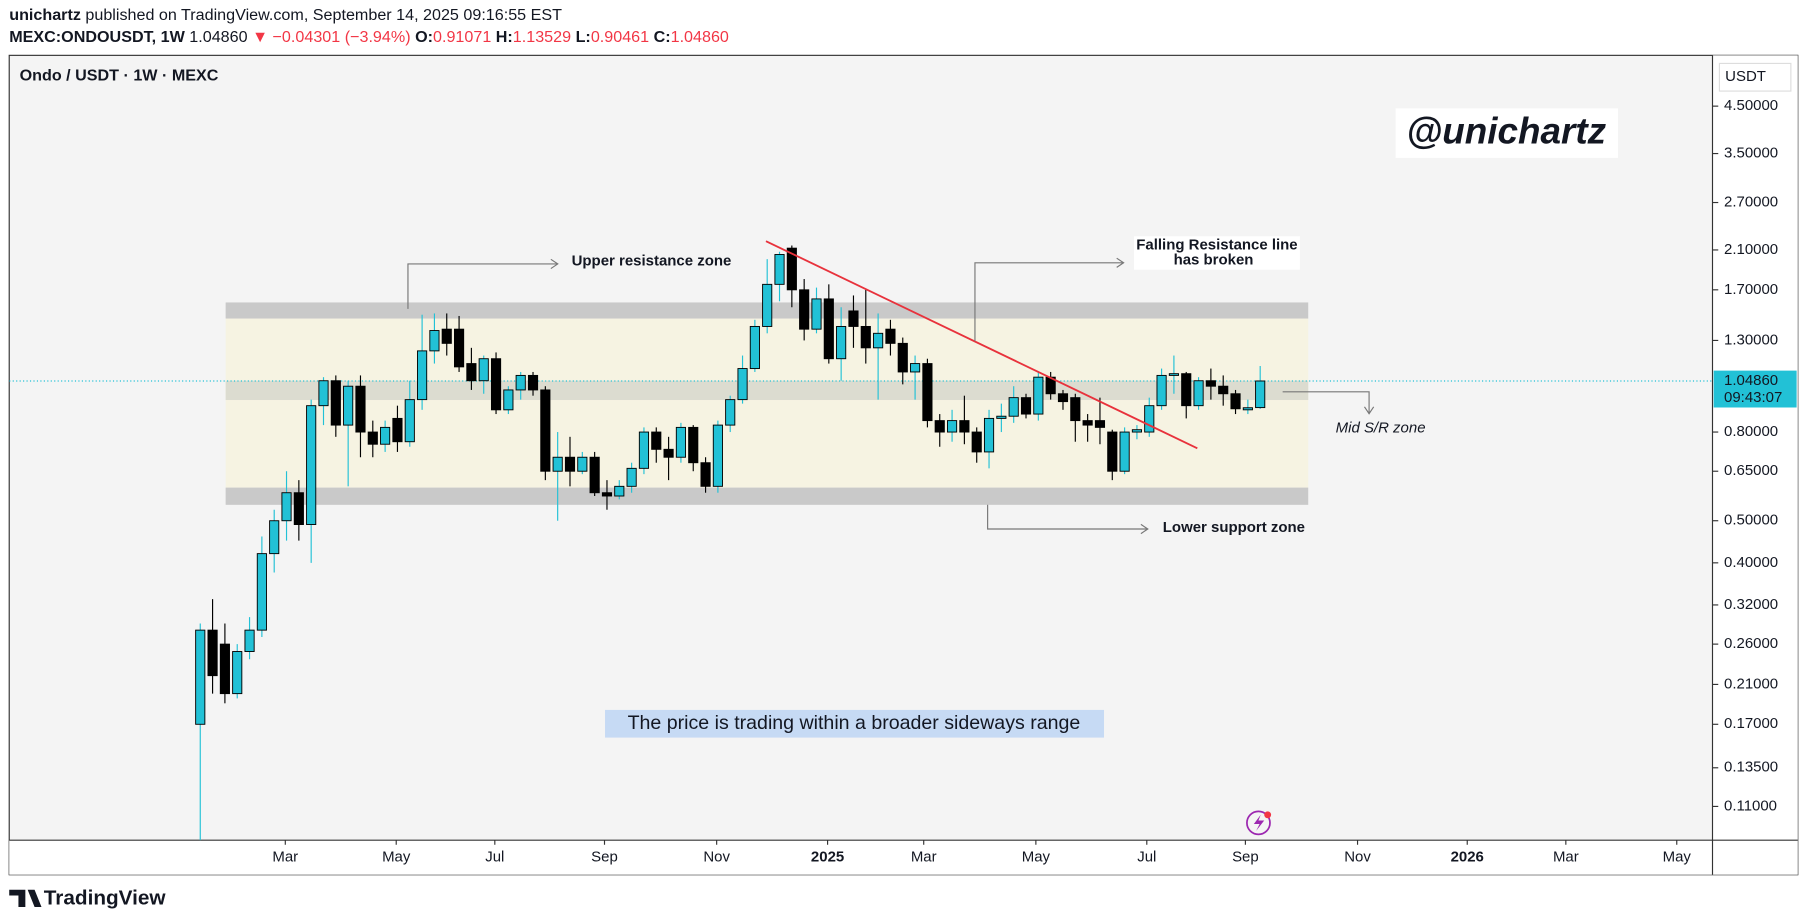 Image resolution: width=1807 pixels, height=922 pixels. What do you see at coordinates (1745, 76) in the screenshot?
I see `currency: USDT` at bounding box center [1745, 76].